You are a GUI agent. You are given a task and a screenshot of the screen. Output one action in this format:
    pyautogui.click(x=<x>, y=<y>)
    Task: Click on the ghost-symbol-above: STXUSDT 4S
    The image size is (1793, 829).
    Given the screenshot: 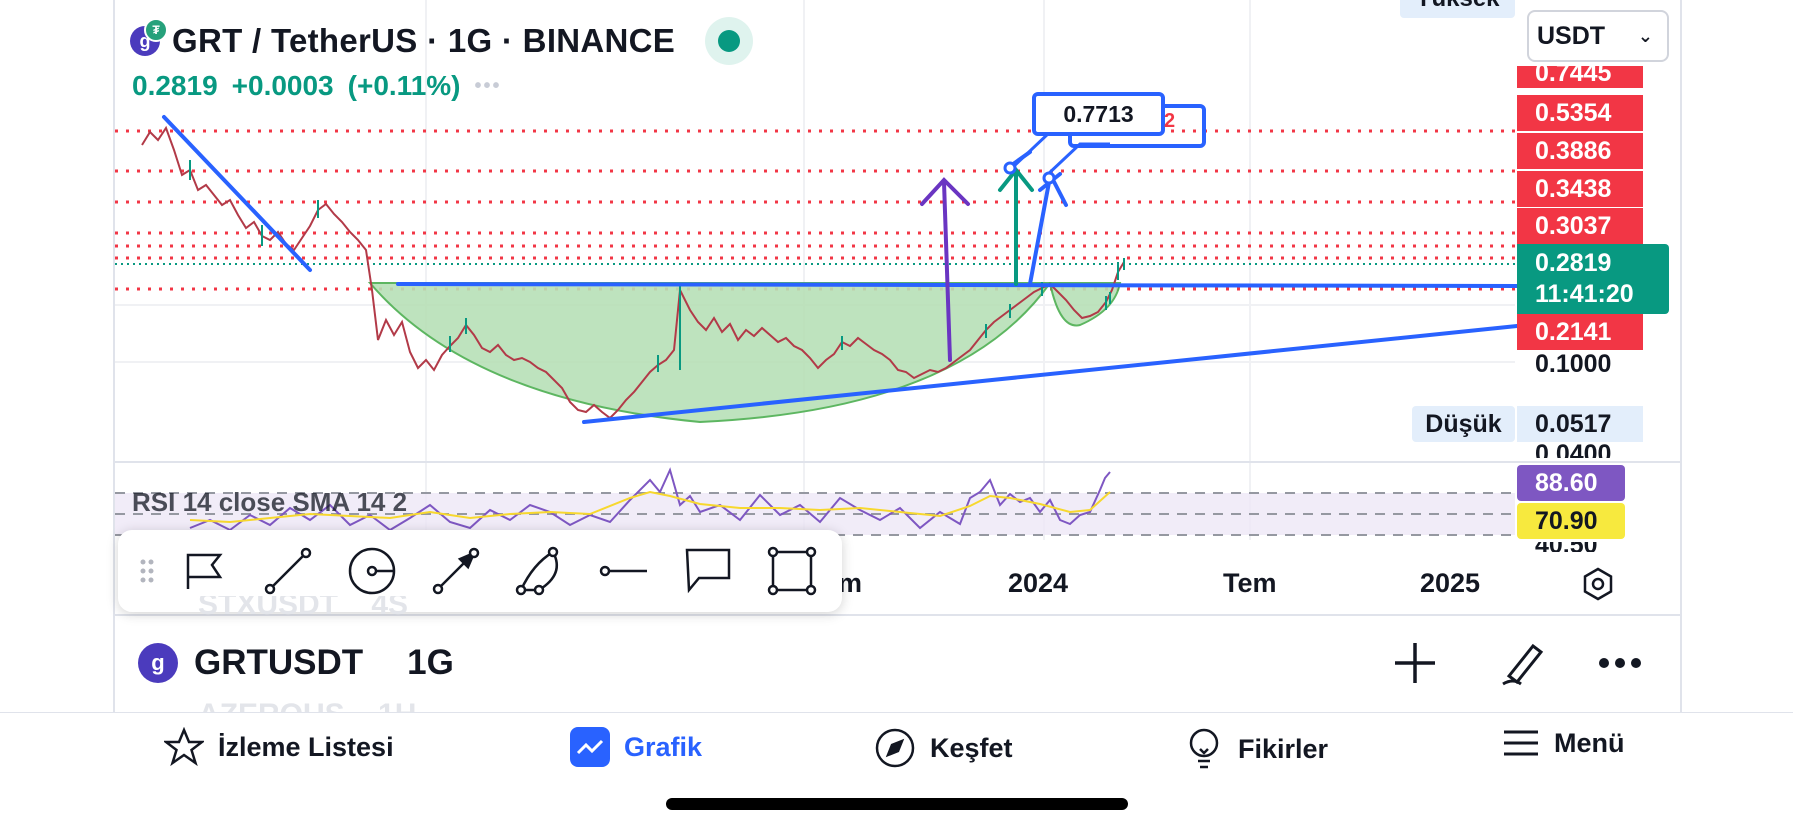 What is the action you would take?
    pyautogui.click(x=303, y=608)
    